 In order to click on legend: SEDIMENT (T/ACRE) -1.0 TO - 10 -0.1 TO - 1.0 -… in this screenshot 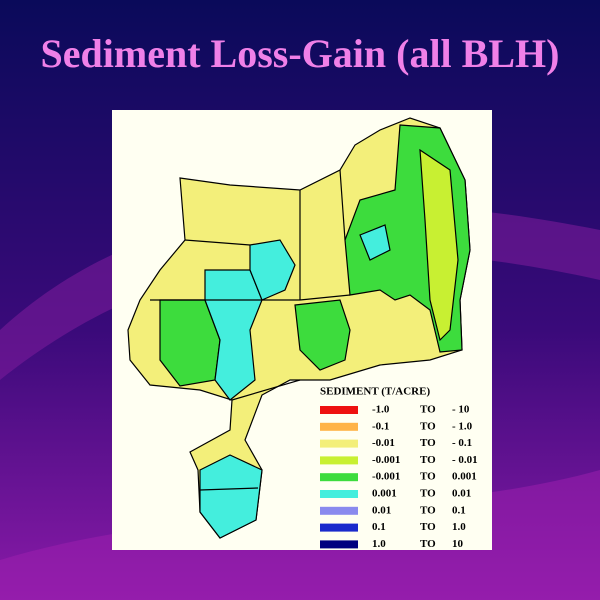, I will do `click(399, 468)`.